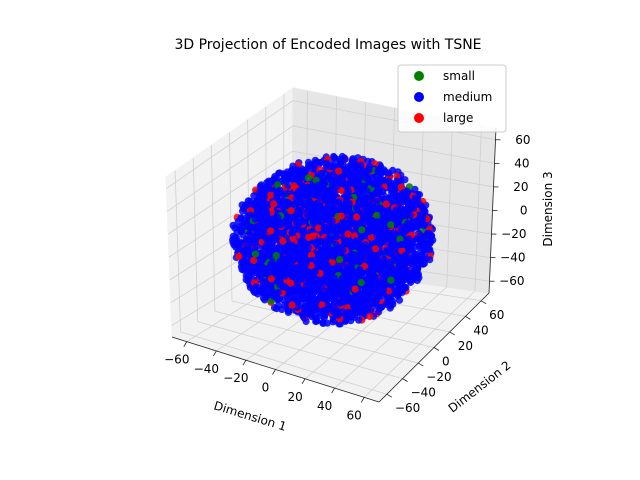 The image size is (640, 480). I want to click on z-tick-label: 40, so click(521, 163).